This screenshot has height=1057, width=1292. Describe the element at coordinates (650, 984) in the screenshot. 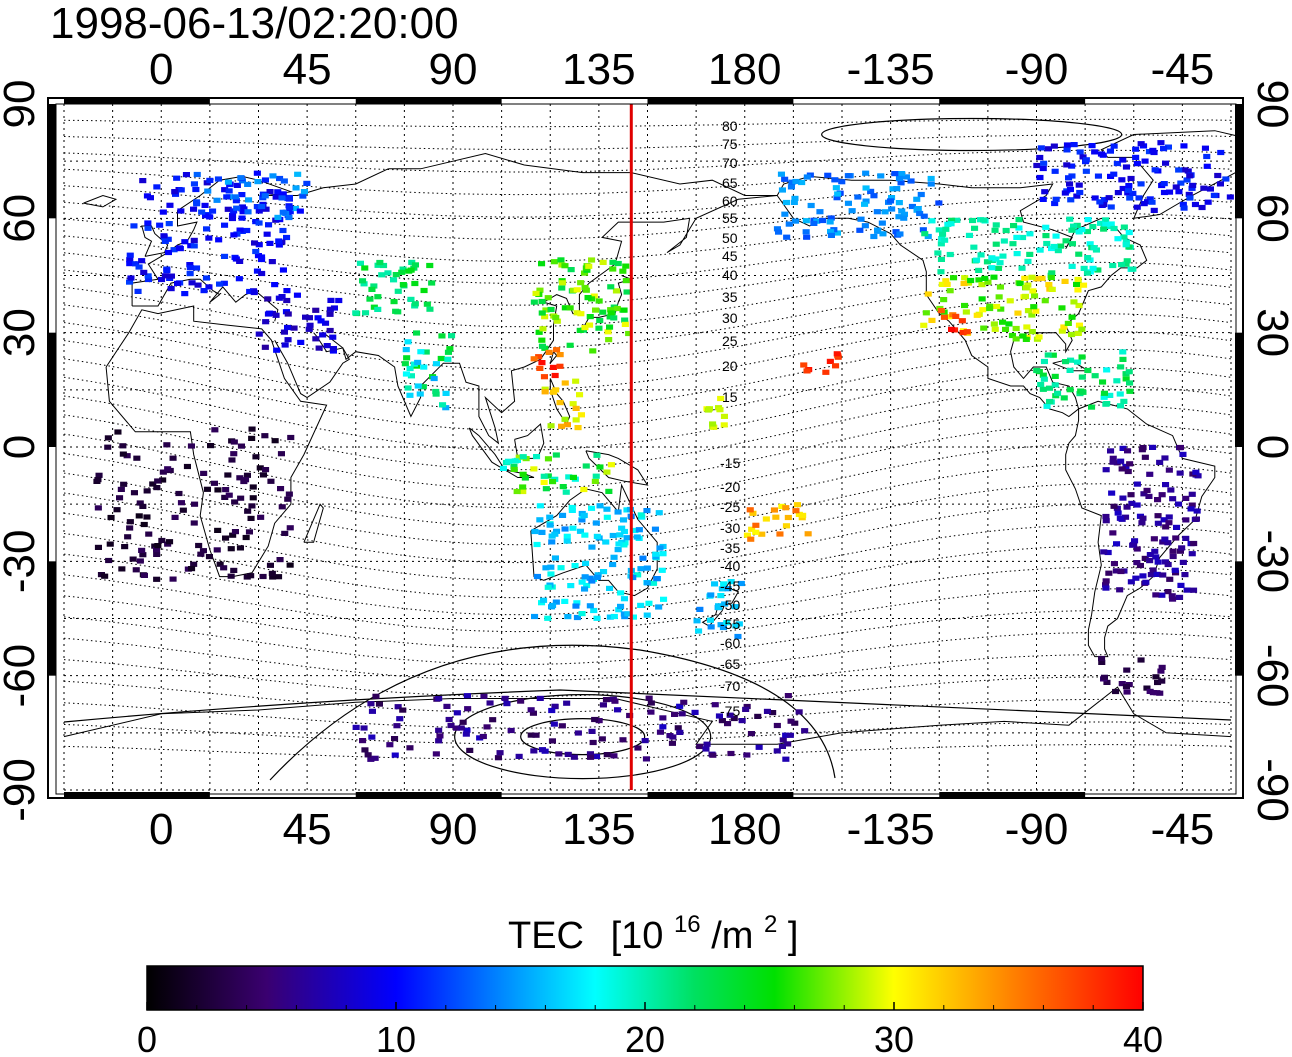

I see `colorbar: TEC [10 16 /m 2 ] 0 10 20 30 40` at that location.